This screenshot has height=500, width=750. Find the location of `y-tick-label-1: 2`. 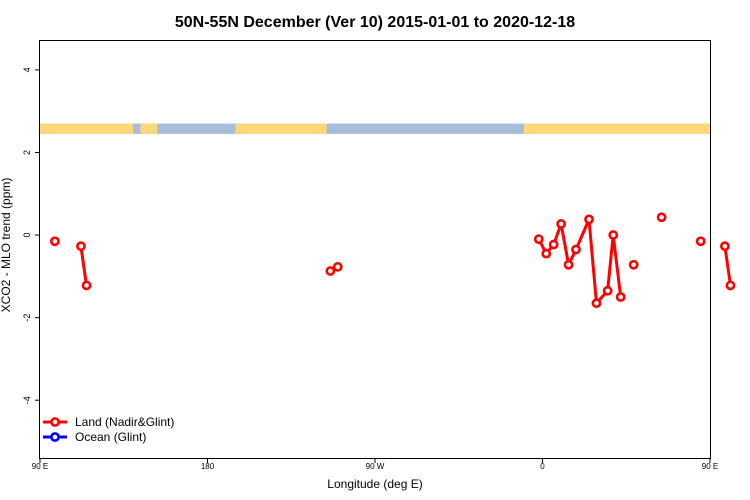

y-tick-label-1: 2 is located at coordinates (27, 152).